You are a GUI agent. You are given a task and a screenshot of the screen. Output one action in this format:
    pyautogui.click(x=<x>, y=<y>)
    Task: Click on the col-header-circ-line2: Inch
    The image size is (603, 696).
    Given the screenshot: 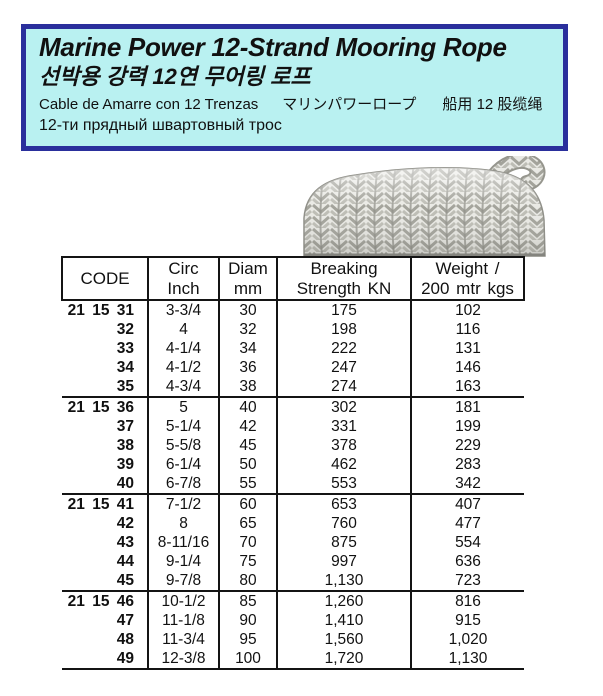 What is the action you would take?
    pyautogui.click(x=183, y=288)
    